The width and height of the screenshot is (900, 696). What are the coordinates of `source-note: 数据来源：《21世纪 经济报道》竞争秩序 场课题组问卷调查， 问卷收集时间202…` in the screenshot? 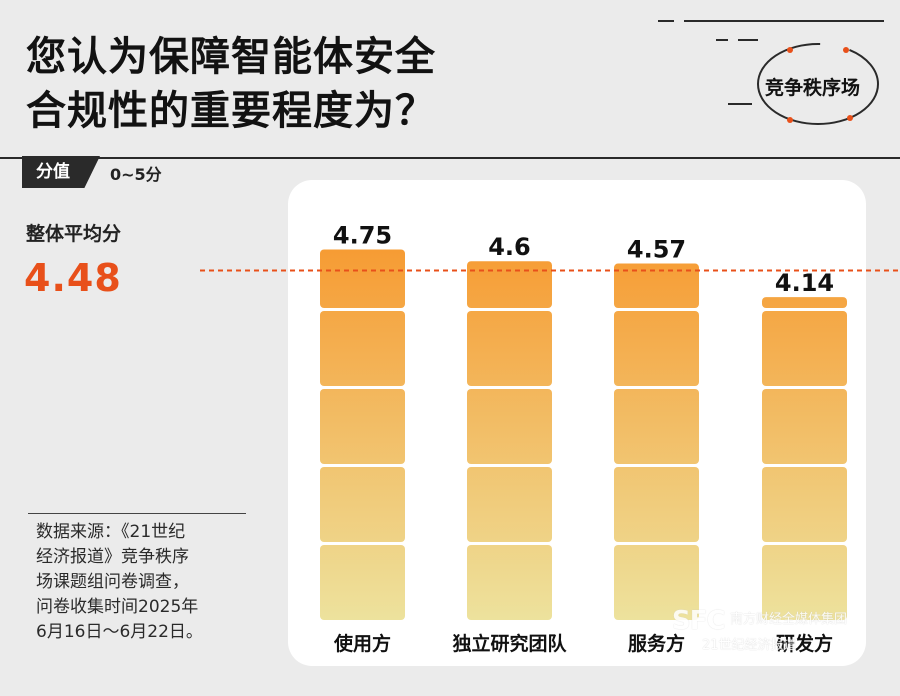 It's located at (143, 582).